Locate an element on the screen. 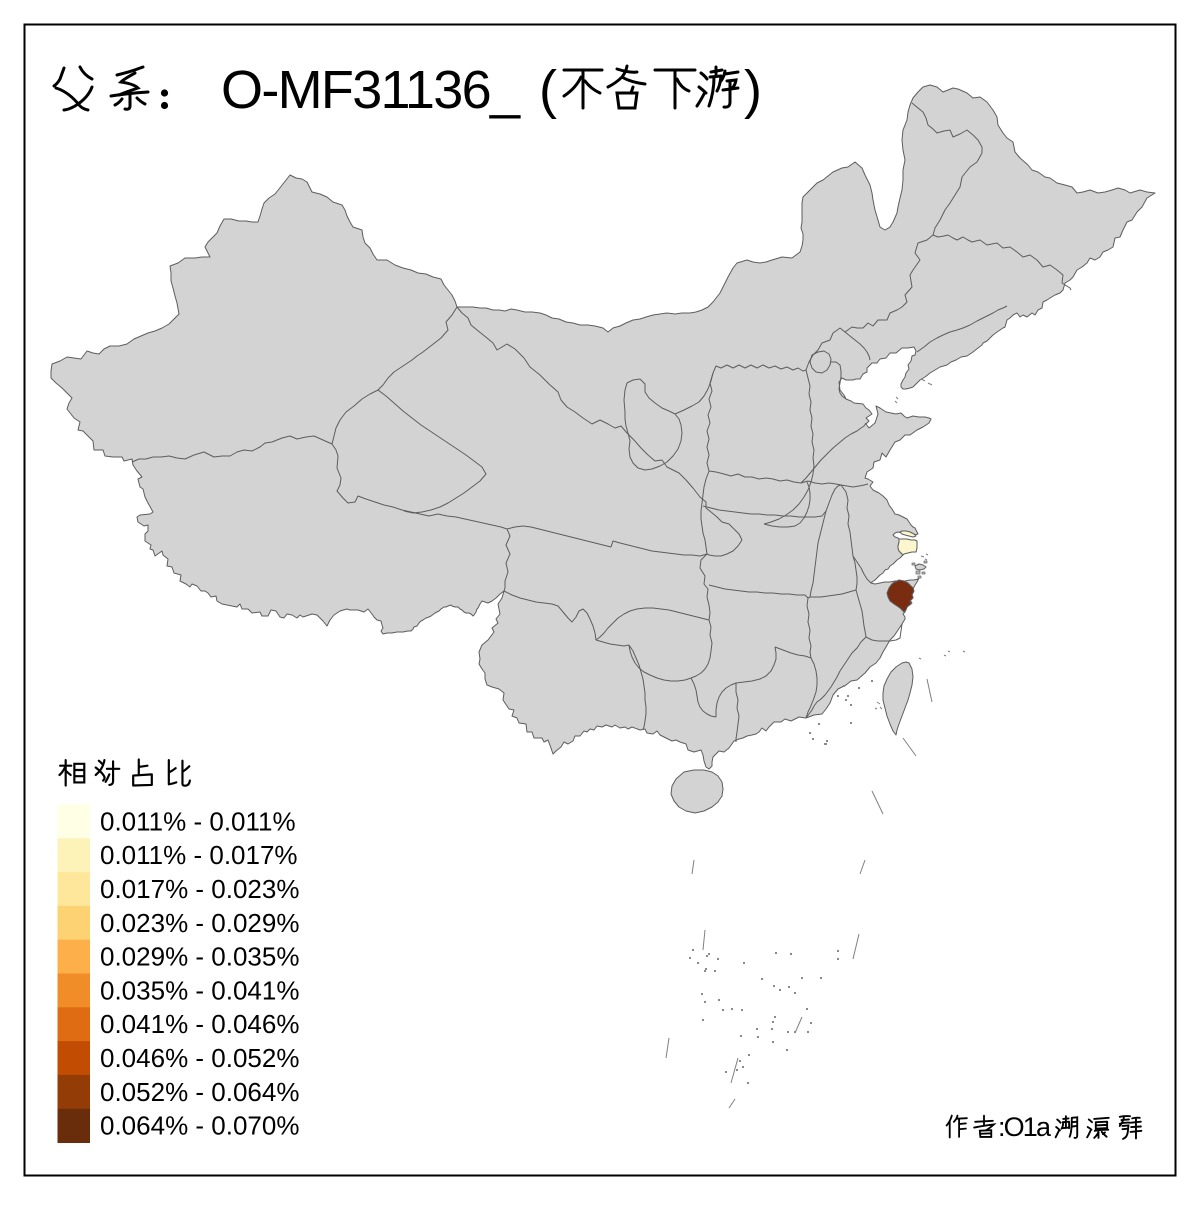 This screenshot has height=1205, width=1200. svg-text: 0.029% - 0.035% is located at coordinates (199, 957).